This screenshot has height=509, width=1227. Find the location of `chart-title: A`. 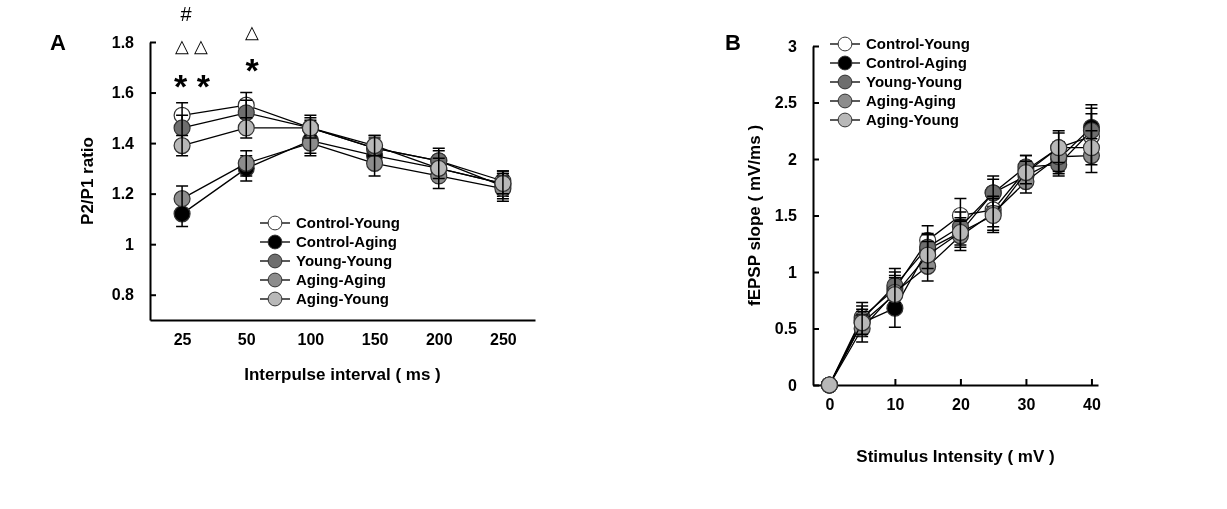

chart-title: A is located at coordinates (58, 42).